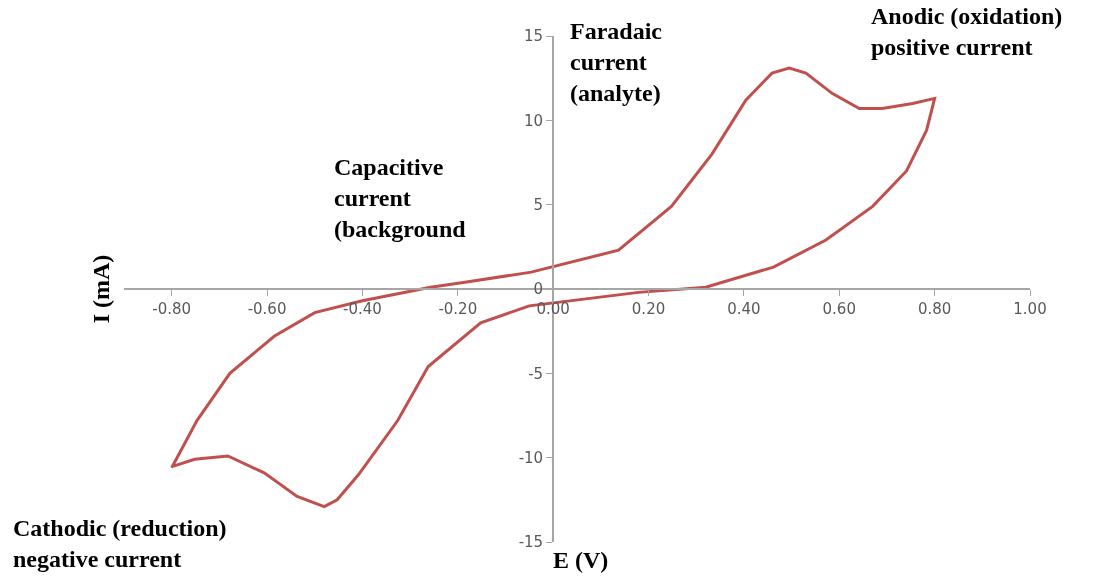  Describe the element at coordinates (101, 289) in the screenshot. I see `y-axis-title: I (mA)` at that location.